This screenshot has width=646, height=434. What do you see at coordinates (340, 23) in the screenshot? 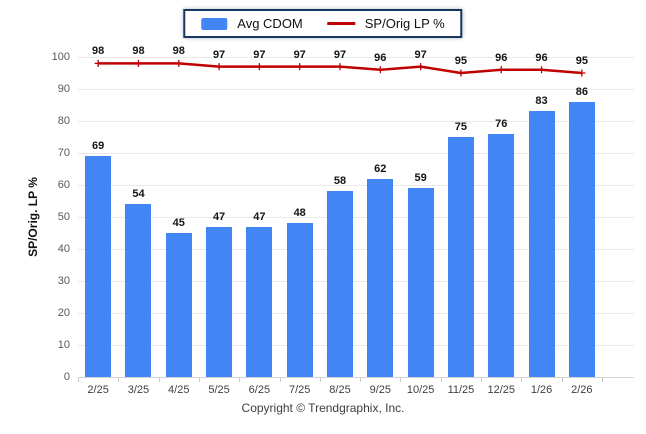
I see `legend-line-swatch` at bounding box center [340, 23].